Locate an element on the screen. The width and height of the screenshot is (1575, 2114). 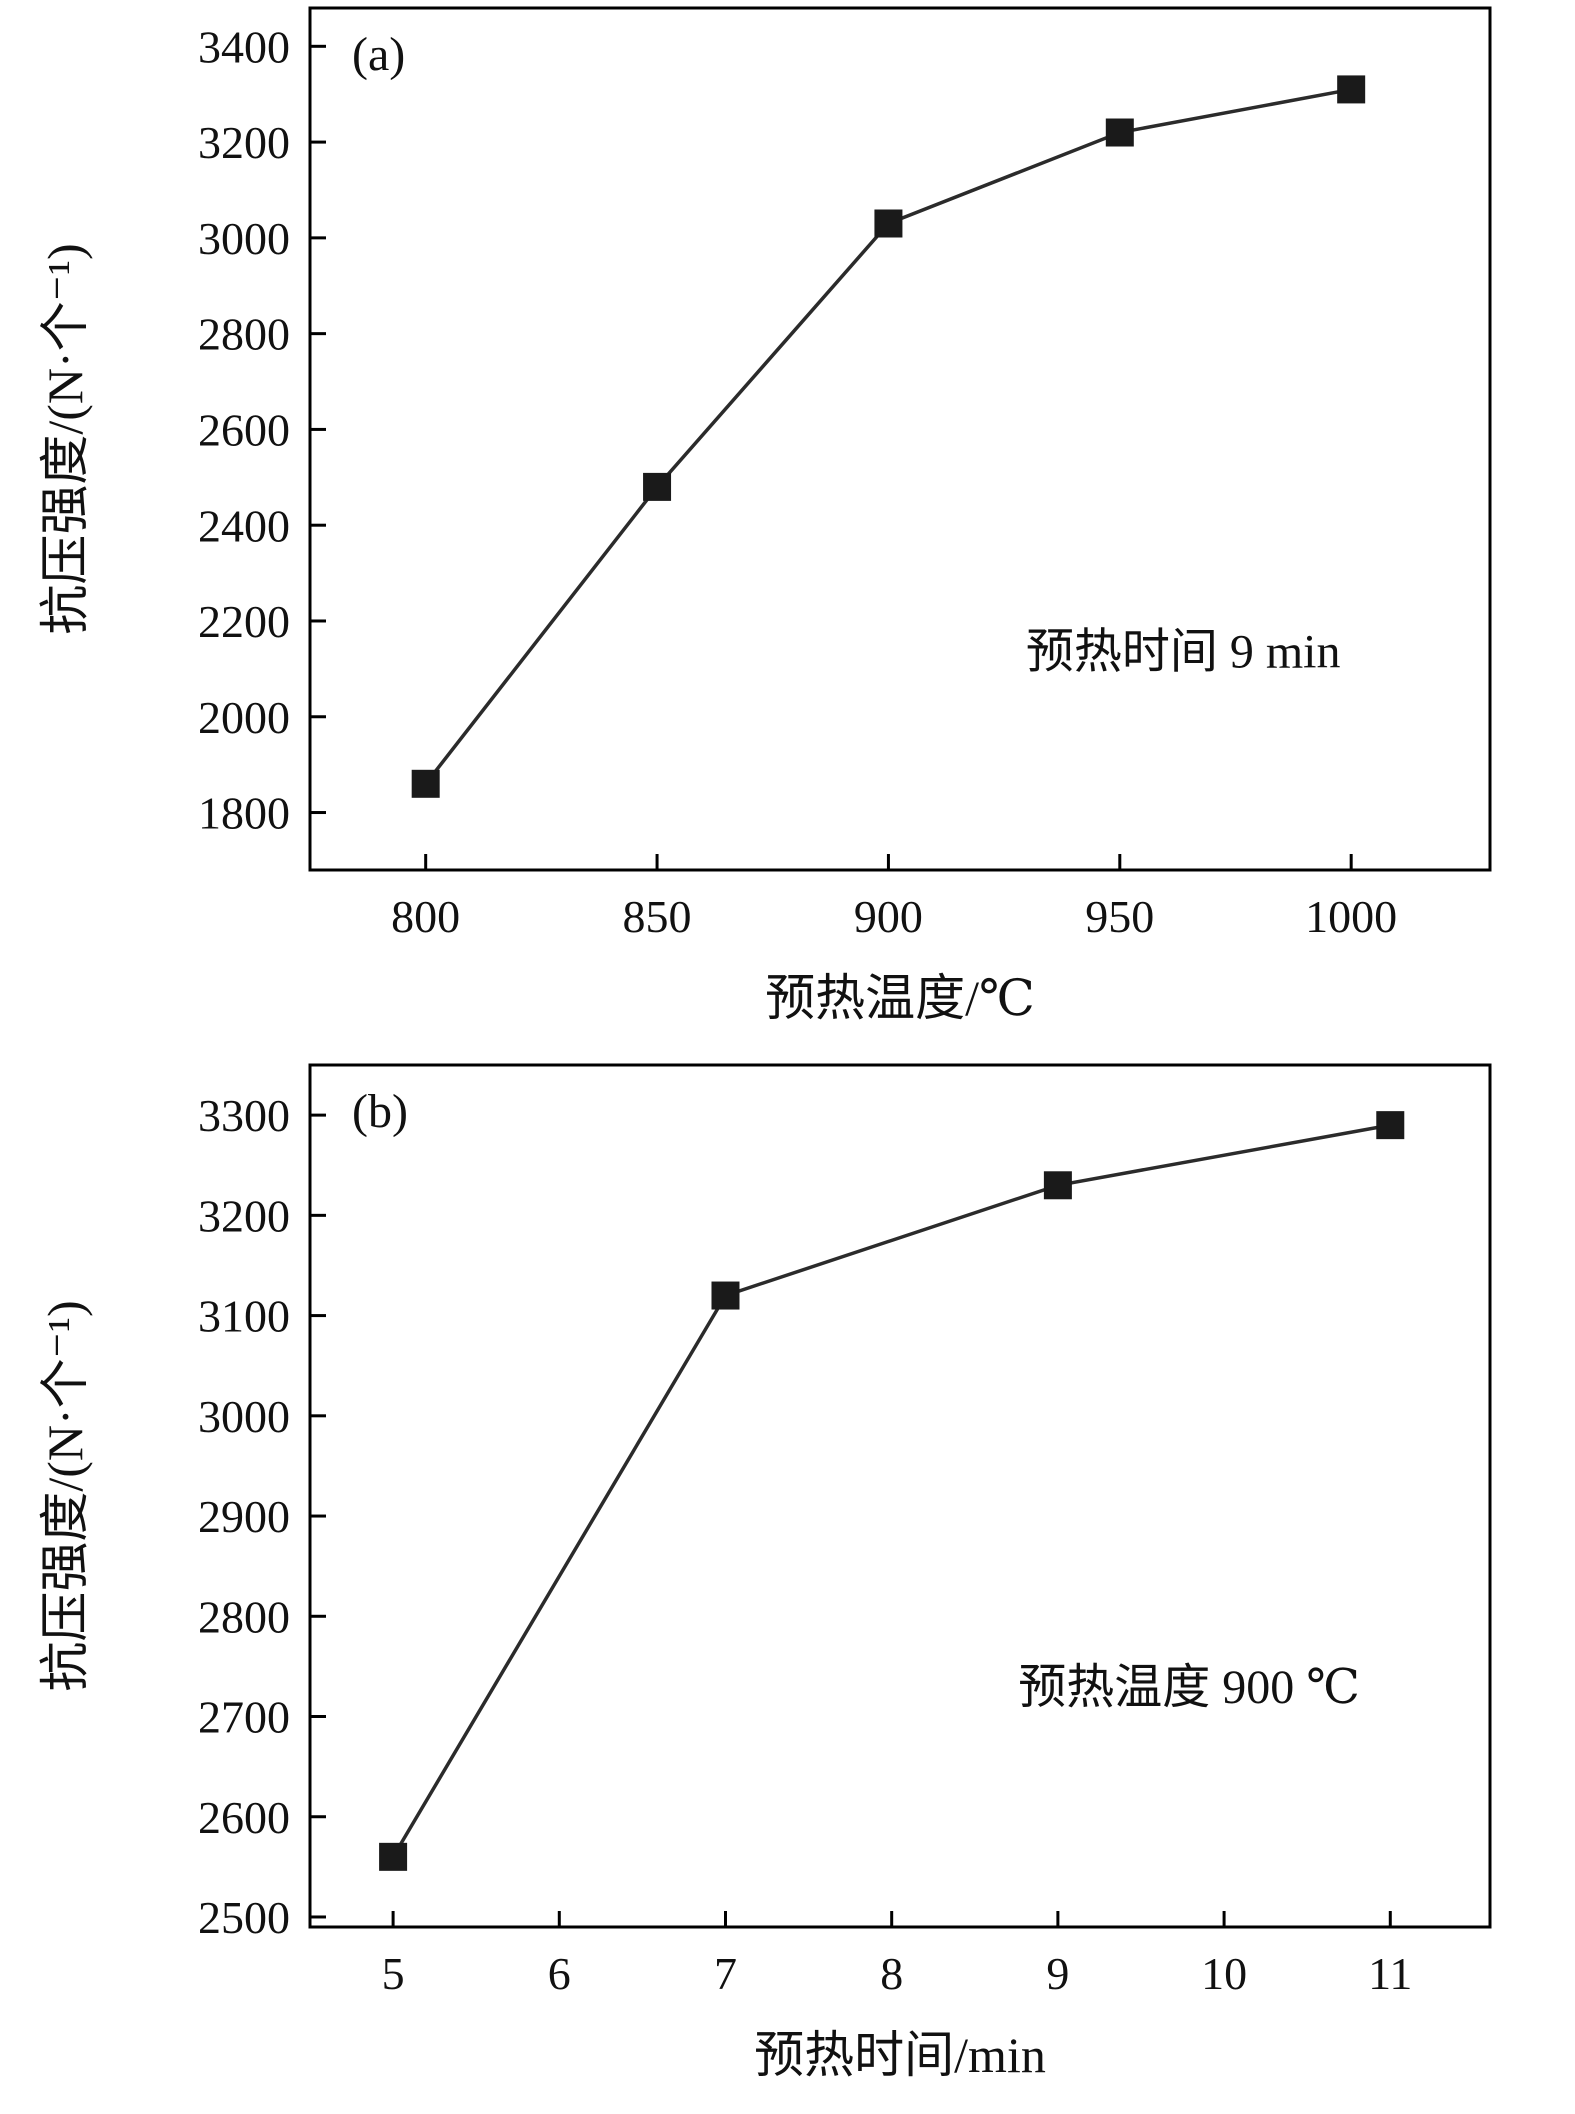
x-tick-label: 6 is located at coordinates (559, 1973).